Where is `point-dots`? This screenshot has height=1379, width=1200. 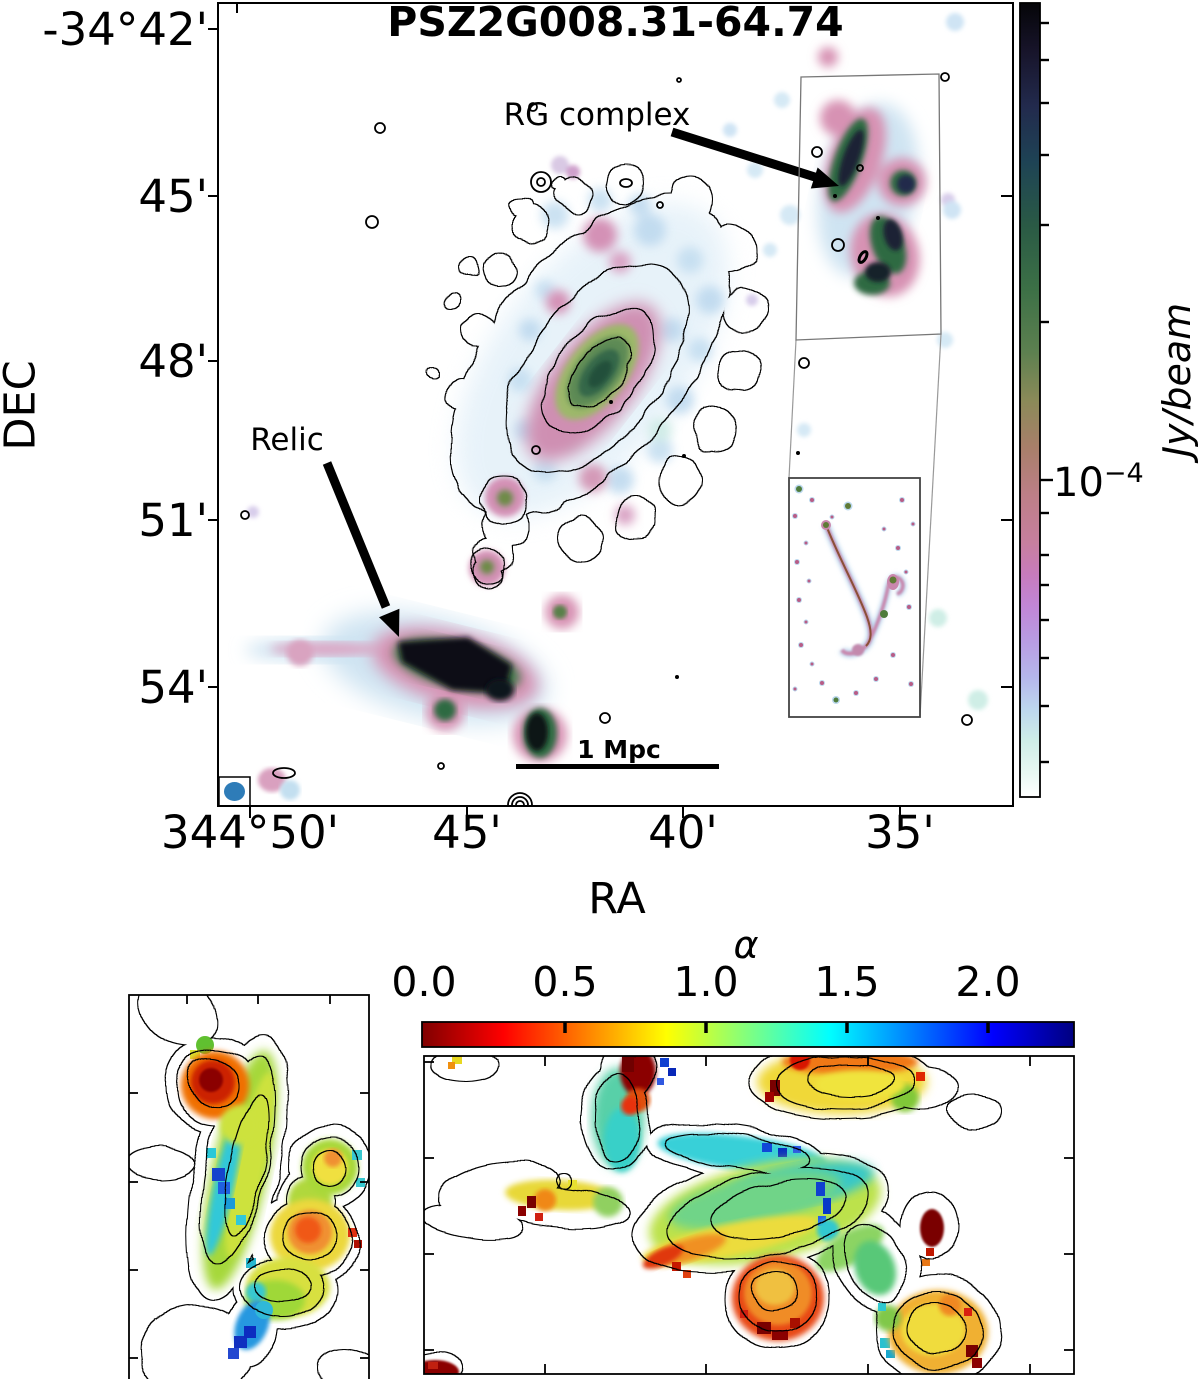
point-dots is located at coordinates (744, 436).